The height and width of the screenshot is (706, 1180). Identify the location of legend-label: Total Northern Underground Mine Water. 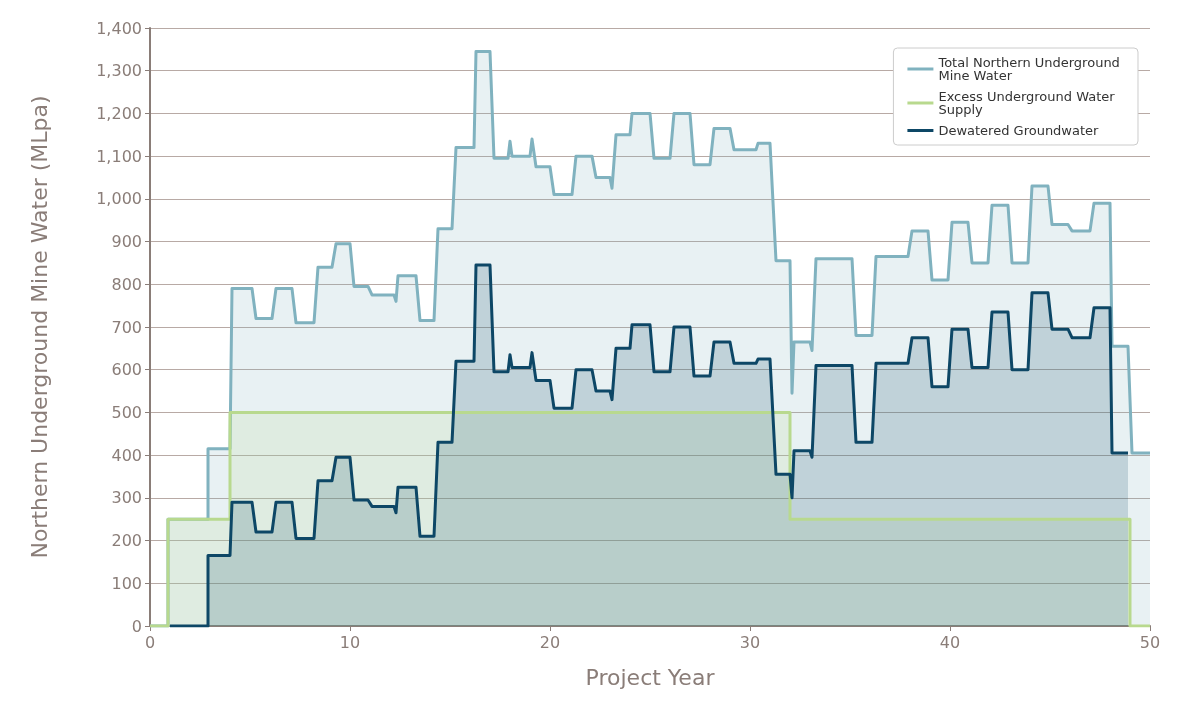
(1031, 69).